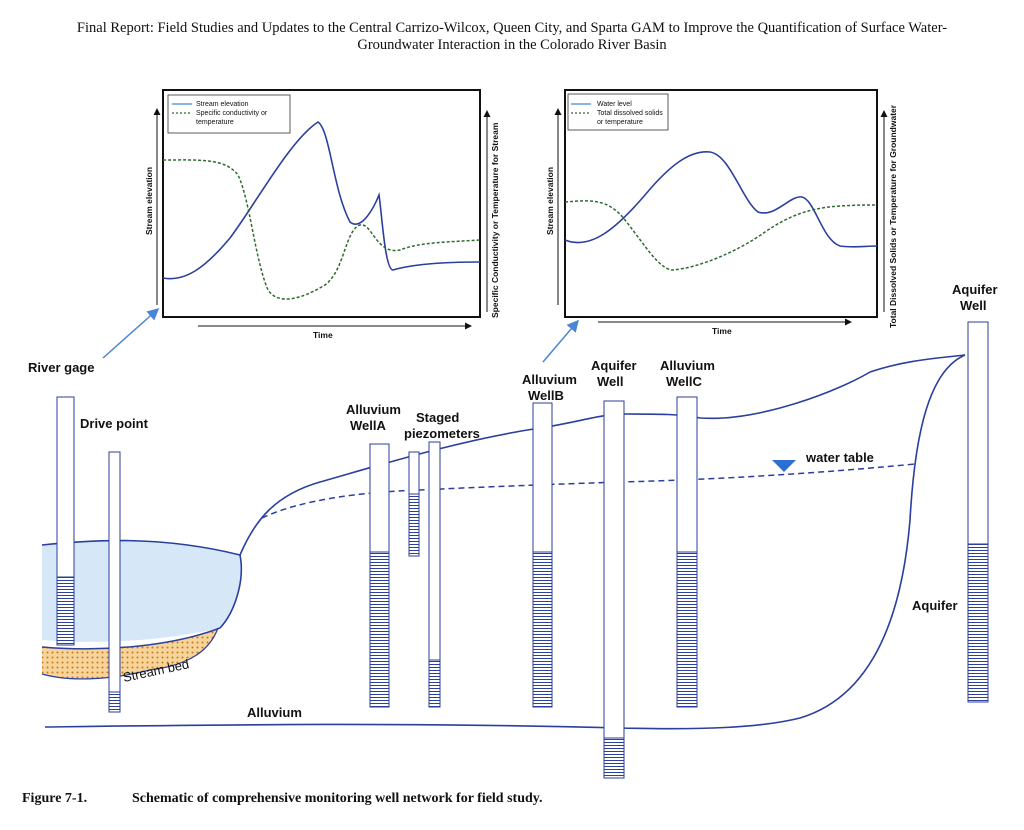 The image size is (1024, 830). Describe the element at coordinates (721, 235) in the screenshot. I see `chart-right-tds-curve` at that location.